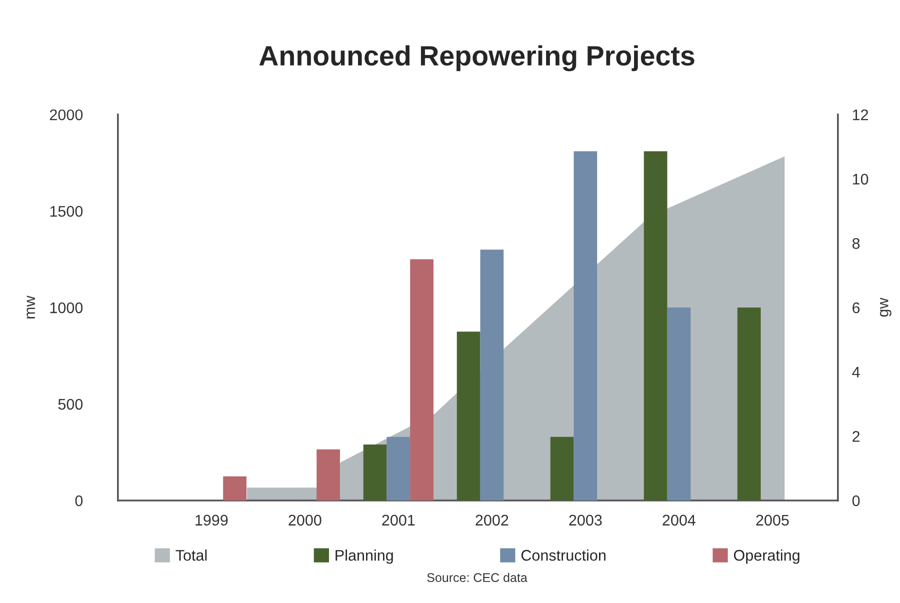 The image size is (900, 603). I want to click on y2-axis-title: gw, so click(886, 307).